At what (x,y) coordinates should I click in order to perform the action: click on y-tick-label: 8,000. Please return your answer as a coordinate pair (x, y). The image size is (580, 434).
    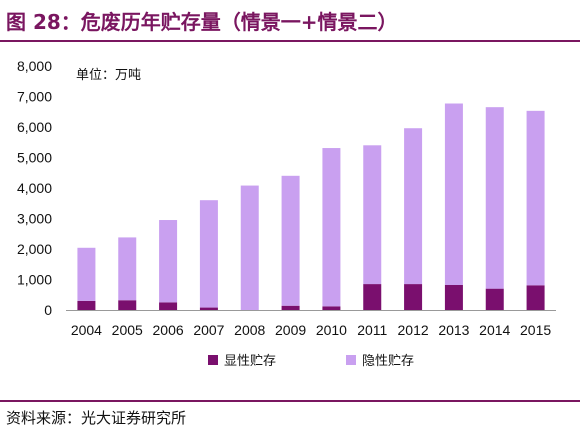
    Looking at the image, I should click on (34, 66).